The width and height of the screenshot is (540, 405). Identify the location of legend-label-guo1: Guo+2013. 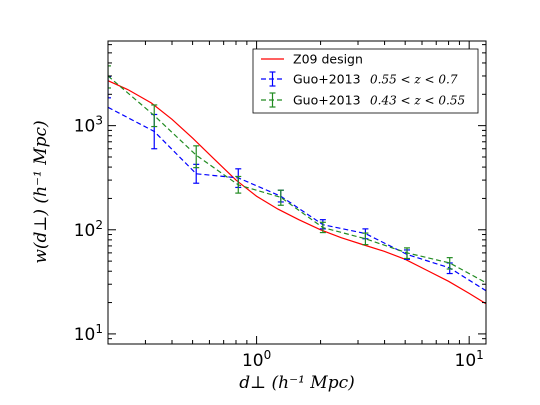
(327, 79).